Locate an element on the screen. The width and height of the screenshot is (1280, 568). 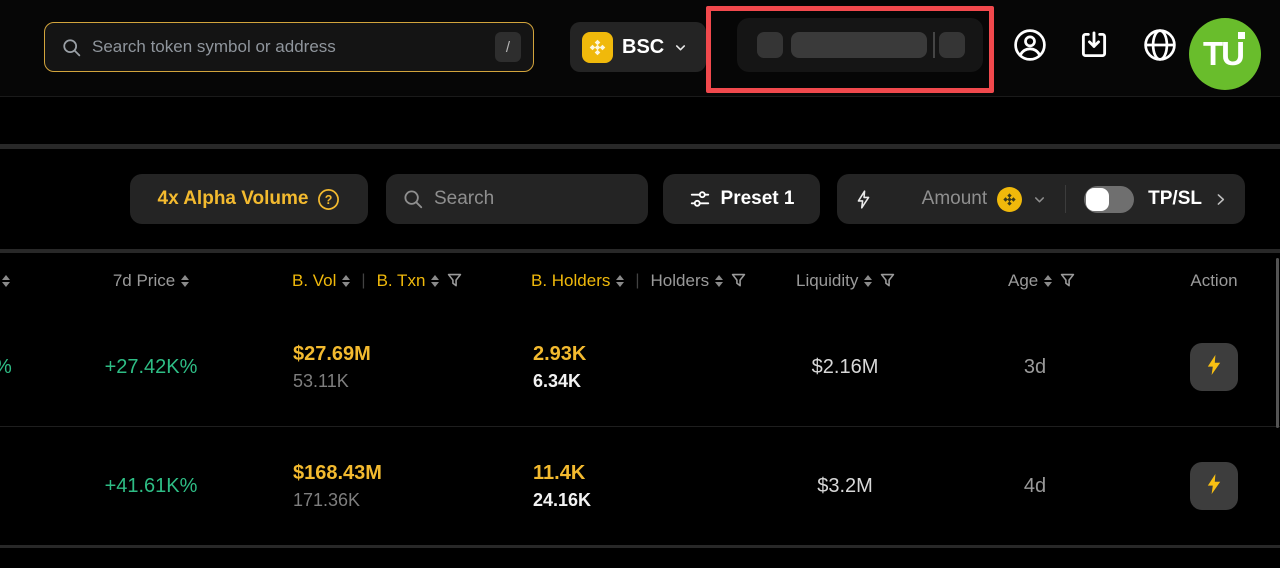
language-button is located at coordinates (1160, 47).